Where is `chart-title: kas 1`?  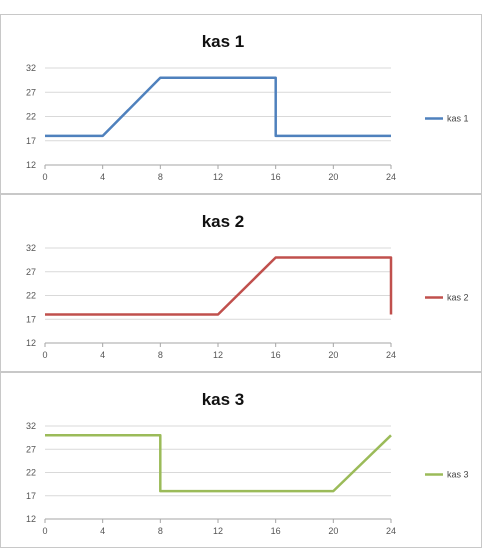 chart-title: kas 1 is located at coordinates (223, 41).